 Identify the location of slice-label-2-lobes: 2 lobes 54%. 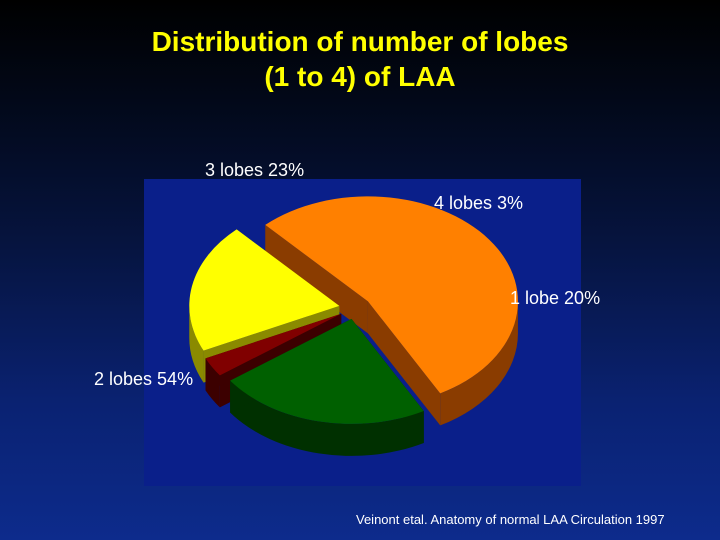
(143, 379).